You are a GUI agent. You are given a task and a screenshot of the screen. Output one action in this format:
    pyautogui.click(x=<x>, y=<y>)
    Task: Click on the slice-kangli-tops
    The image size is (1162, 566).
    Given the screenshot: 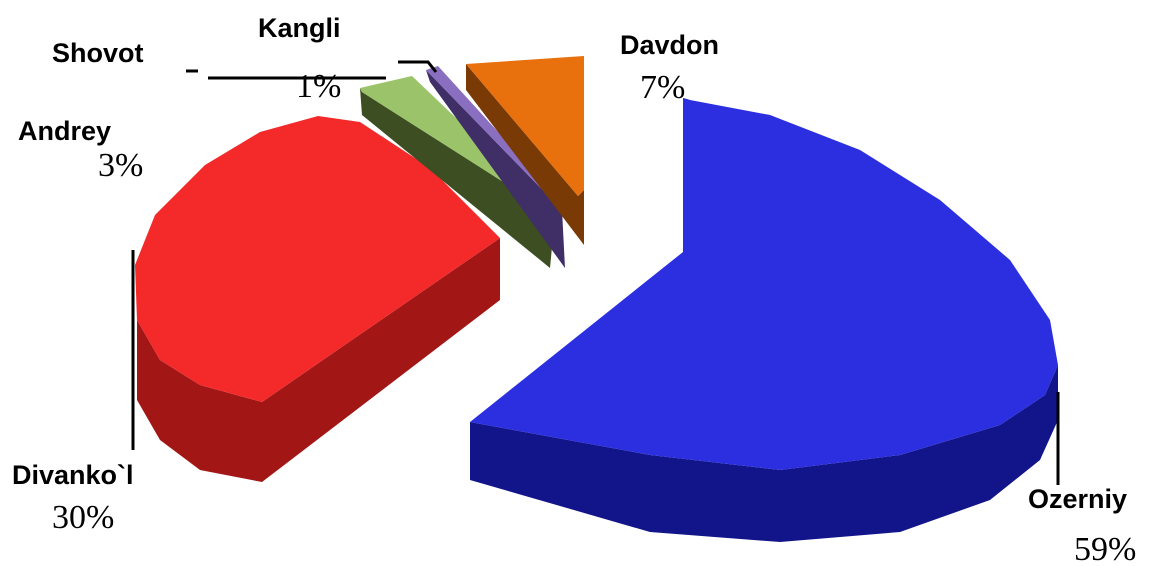 What is the action you would take?
    pyautogui.click(x=494, y=138)
    